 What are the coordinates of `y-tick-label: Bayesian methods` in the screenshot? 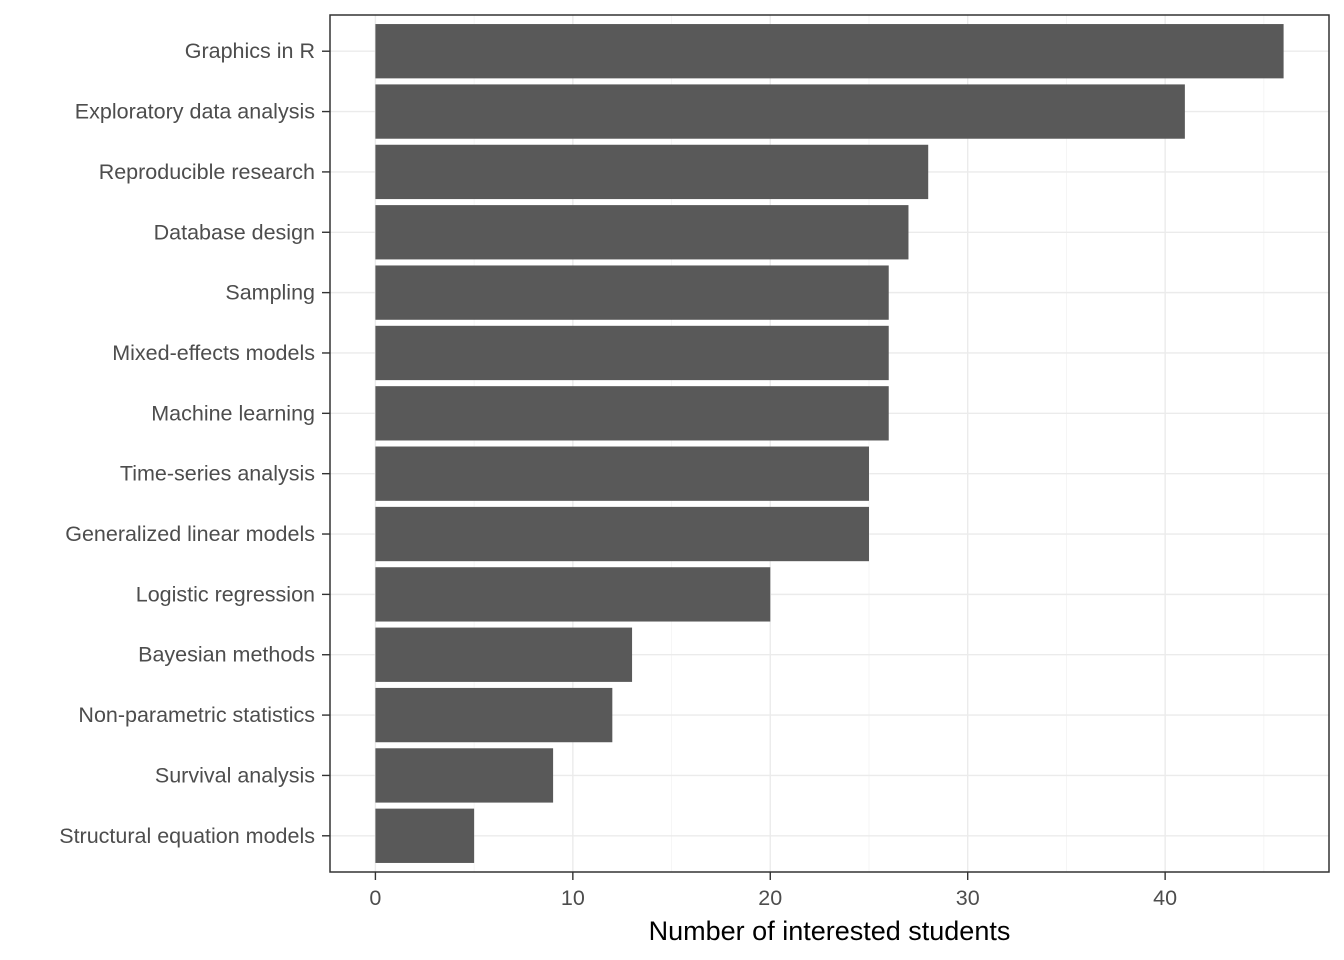 It's located at (226, 655).